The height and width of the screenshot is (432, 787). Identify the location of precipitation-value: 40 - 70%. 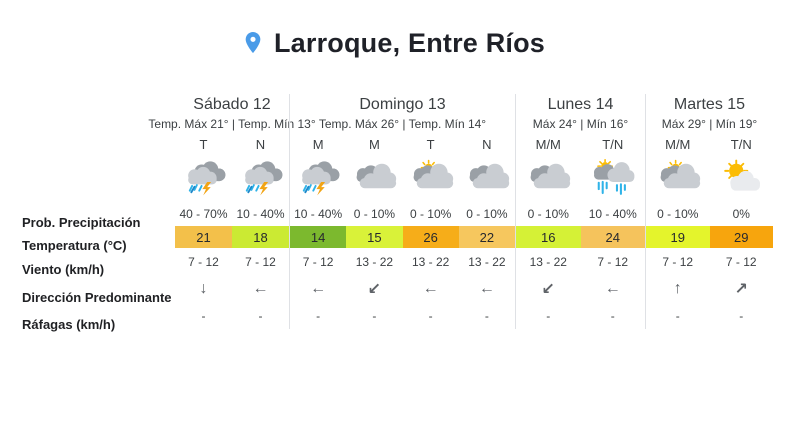
(203, 214).